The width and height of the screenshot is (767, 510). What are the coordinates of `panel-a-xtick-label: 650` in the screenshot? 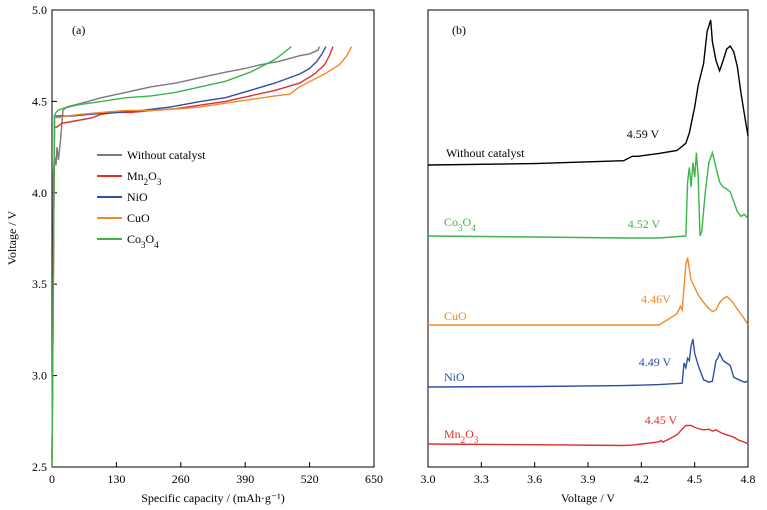 It's located at (374, 479).